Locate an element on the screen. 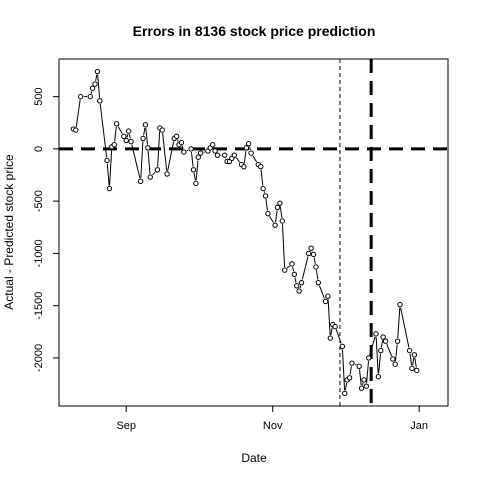  y-tick-label: -500 is located at coordinates (39, 201).